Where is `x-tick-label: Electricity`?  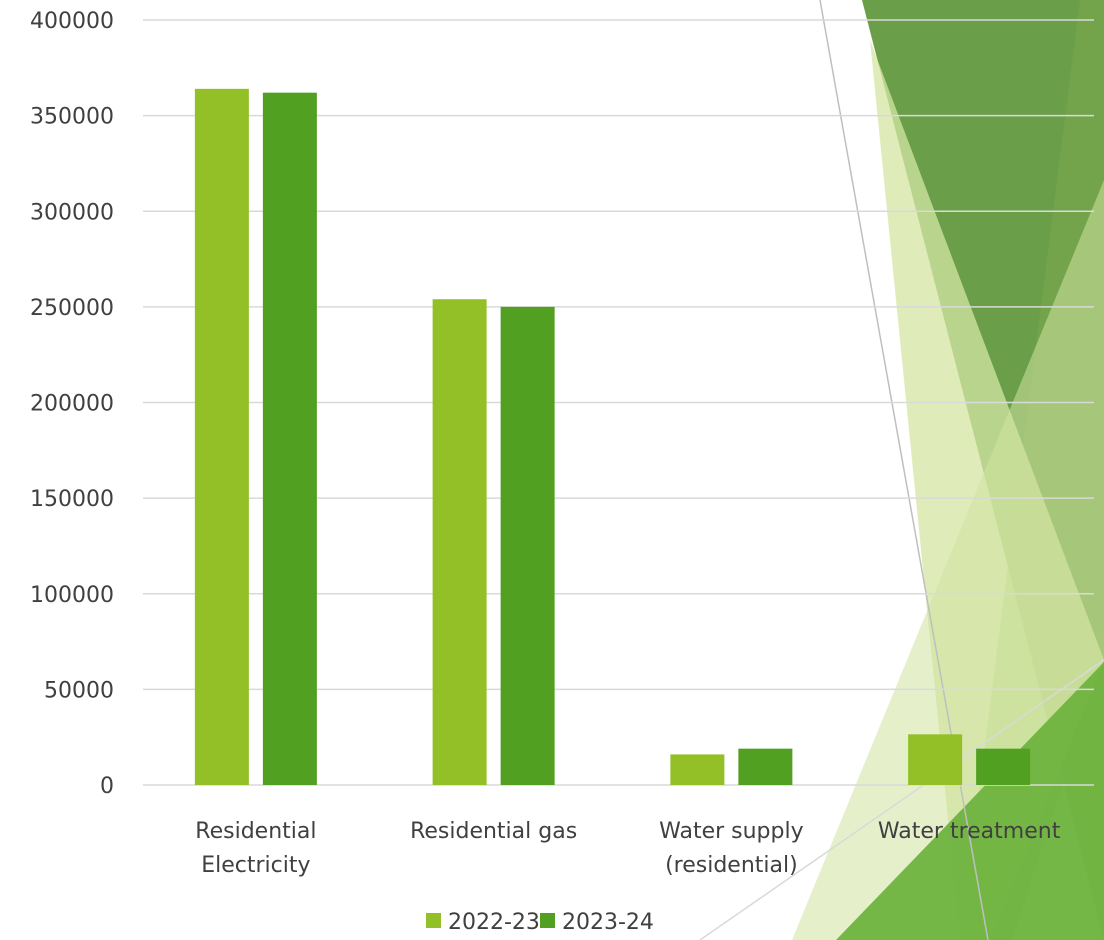 x-tick-label: Electricity is located at coordinates (255, 865).